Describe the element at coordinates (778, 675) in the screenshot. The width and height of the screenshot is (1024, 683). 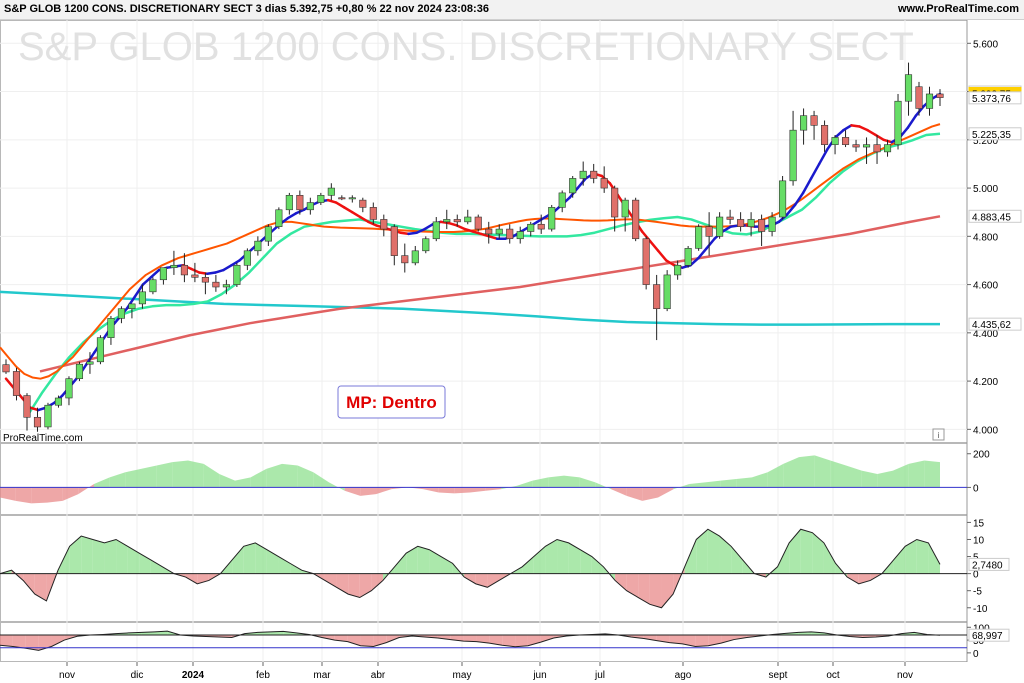
I see `x-tick-label: sept` at that location.